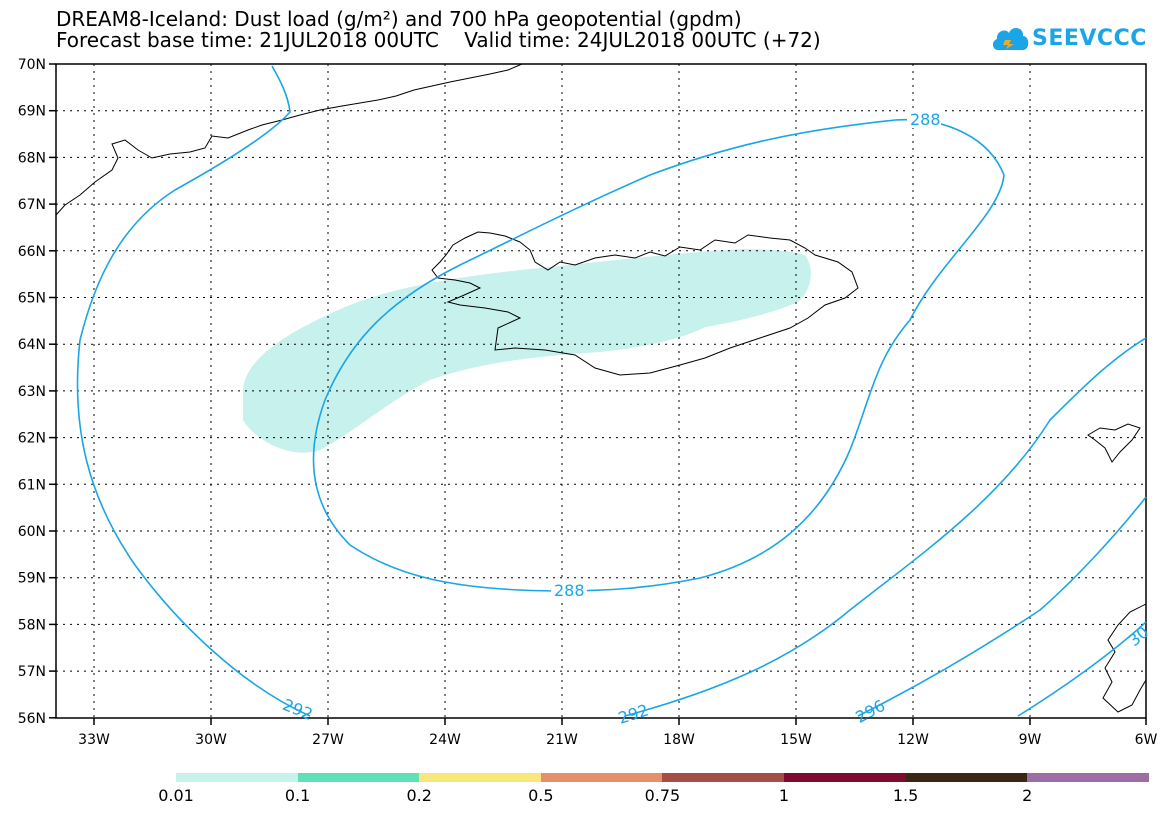  What do you see at coordinates (913, 740) in the screenshot?
I see `lon-label: 12W` at bounding box center [913, 740].